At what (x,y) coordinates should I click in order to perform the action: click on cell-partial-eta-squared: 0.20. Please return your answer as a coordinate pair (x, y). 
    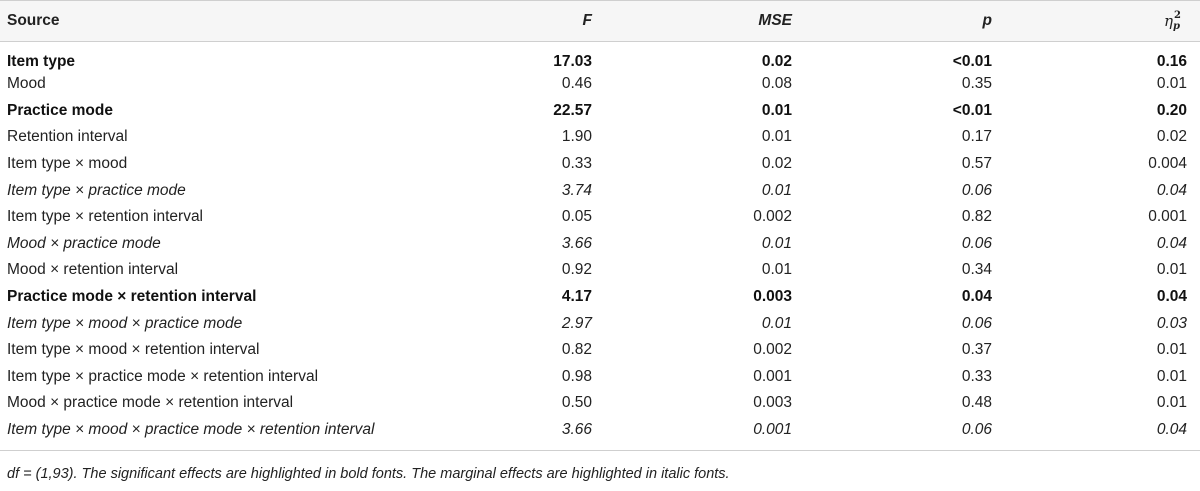
    Looking at the image, I should click on (1171, 110).